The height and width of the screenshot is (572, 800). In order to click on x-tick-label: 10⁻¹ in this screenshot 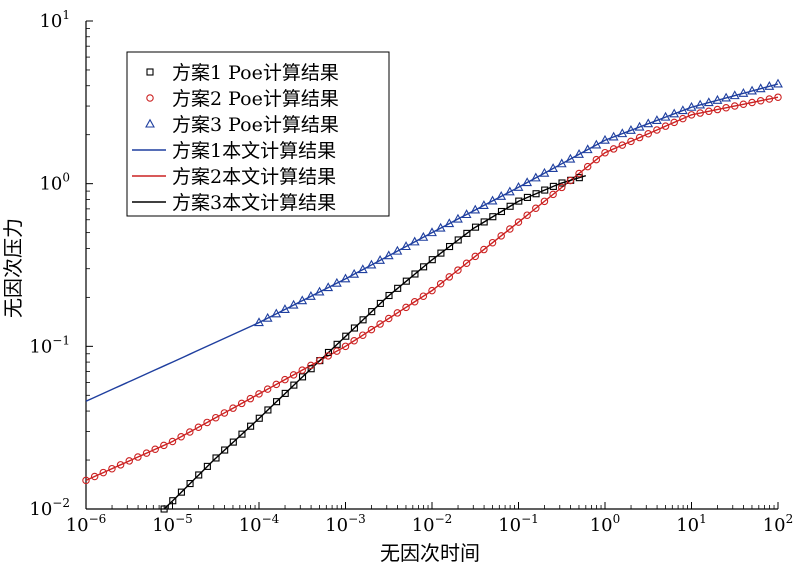, I will do `click(518, 524)`.